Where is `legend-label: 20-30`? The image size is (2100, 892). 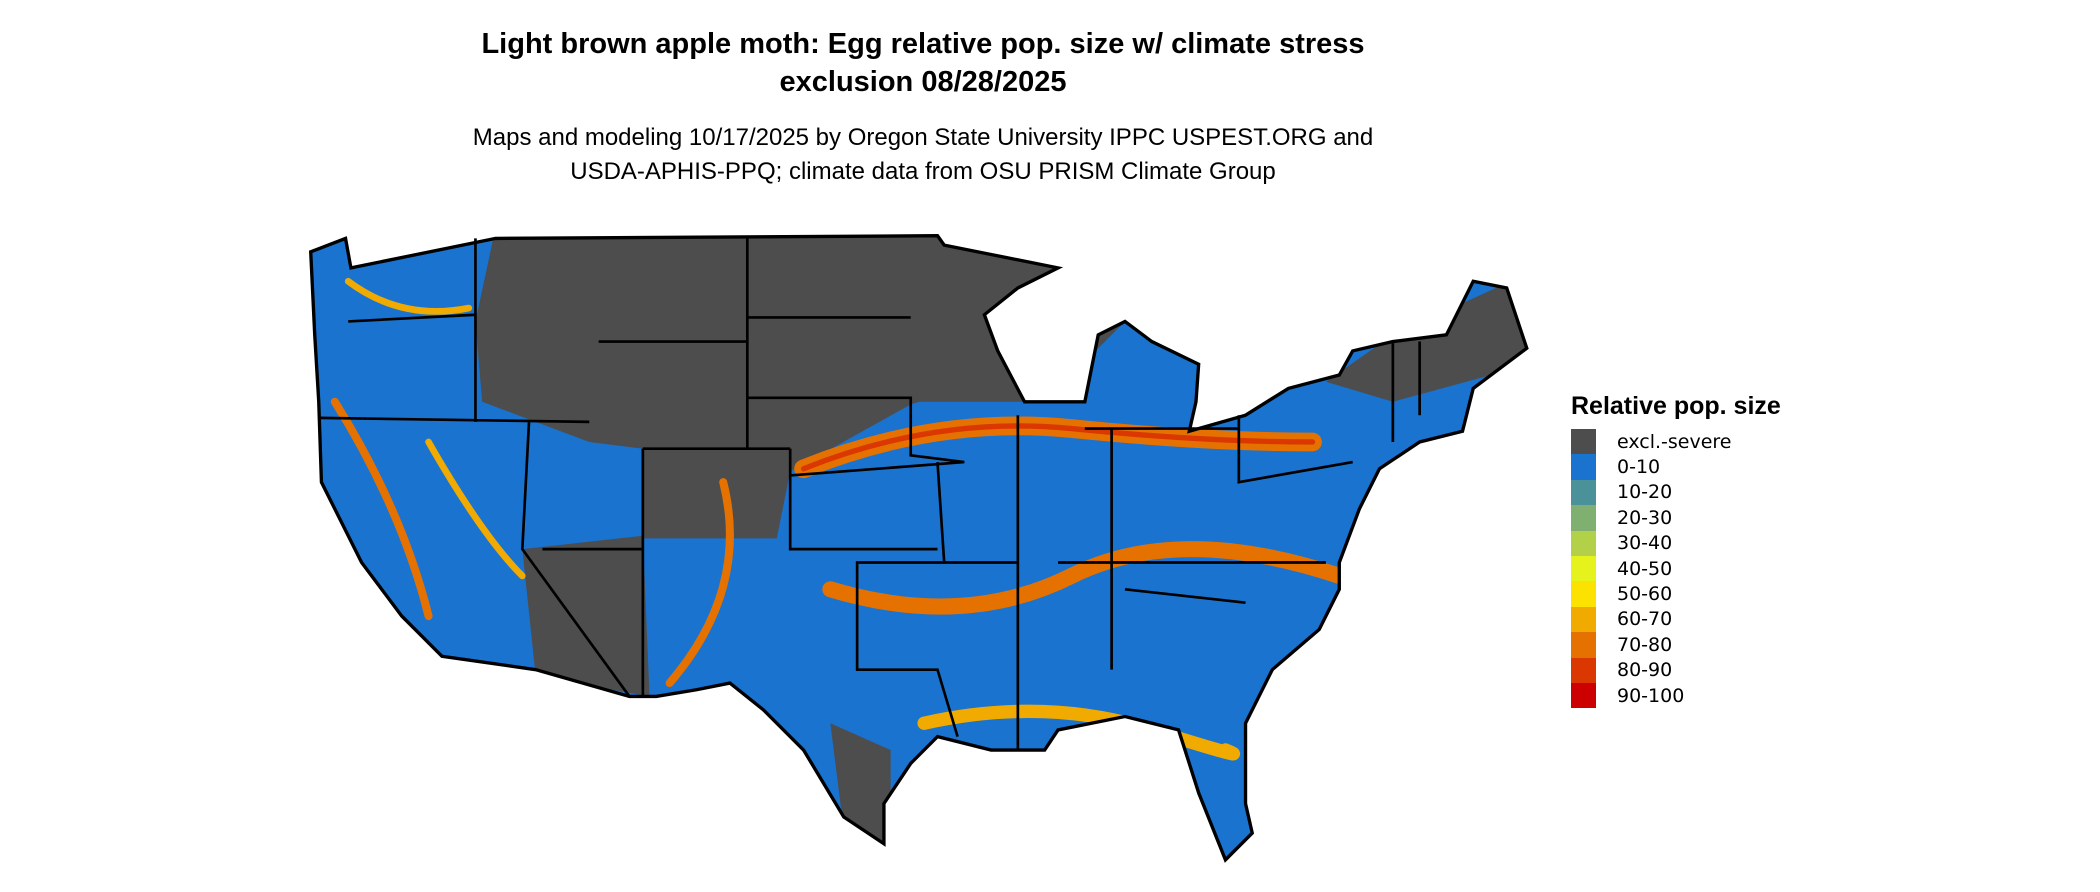
legend-label: 20-30 is located at coordinates (1645, 517).